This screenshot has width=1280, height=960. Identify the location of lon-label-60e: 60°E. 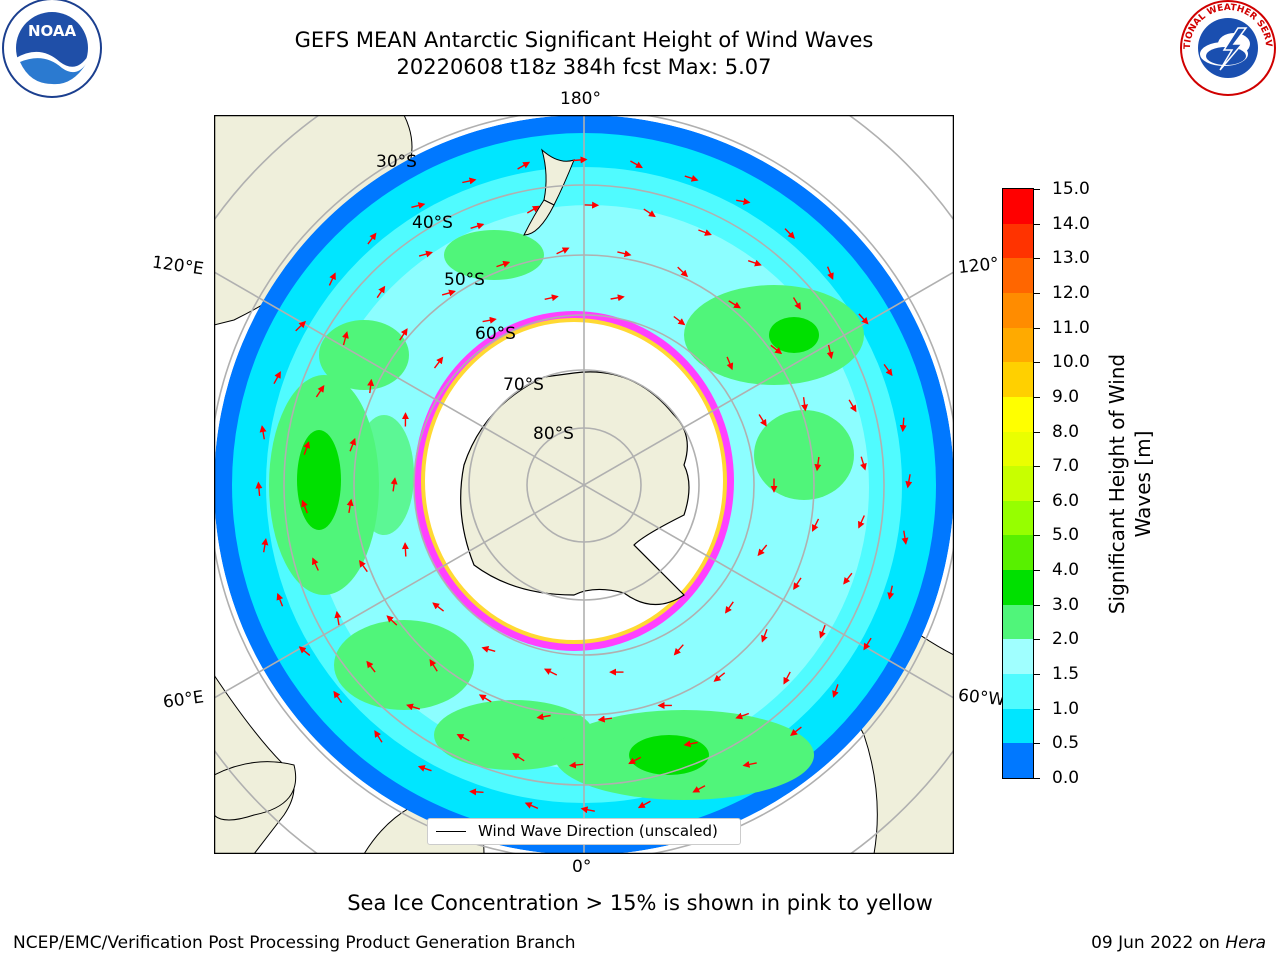
(183, 700).